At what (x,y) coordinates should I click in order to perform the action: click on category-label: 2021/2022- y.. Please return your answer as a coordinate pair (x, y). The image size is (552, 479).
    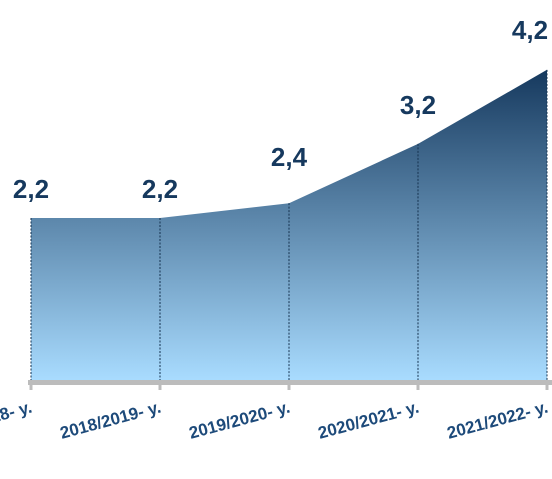
    Looking at the image, I should click on (497, 420).